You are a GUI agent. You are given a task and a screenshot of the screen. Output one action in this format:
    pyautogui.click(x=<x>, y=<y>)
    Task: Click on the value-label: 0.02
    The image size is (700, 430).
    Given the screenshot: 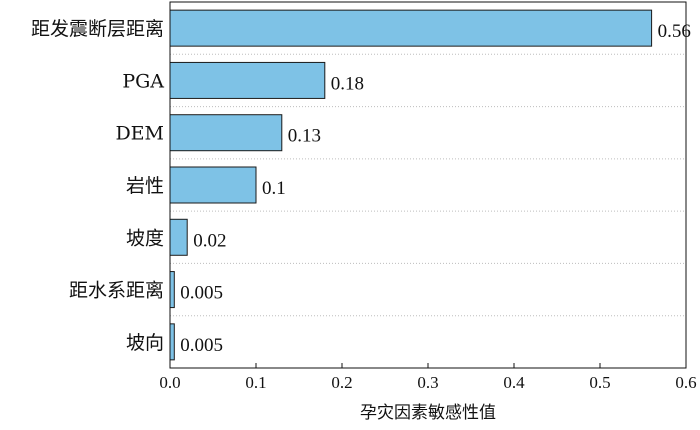 What is the action you would take?
    pyautogui.click(x=209, y=240)
    